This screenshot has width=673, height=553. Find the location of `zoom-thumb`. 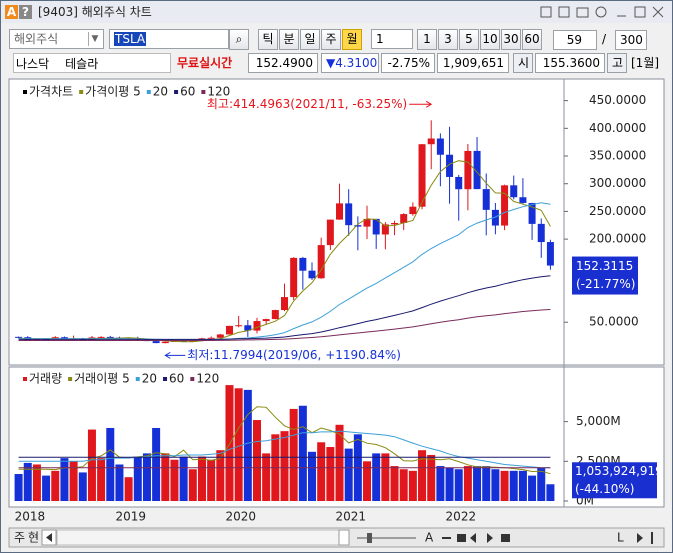

zoom-thumb is located at coordinates (369, 538).